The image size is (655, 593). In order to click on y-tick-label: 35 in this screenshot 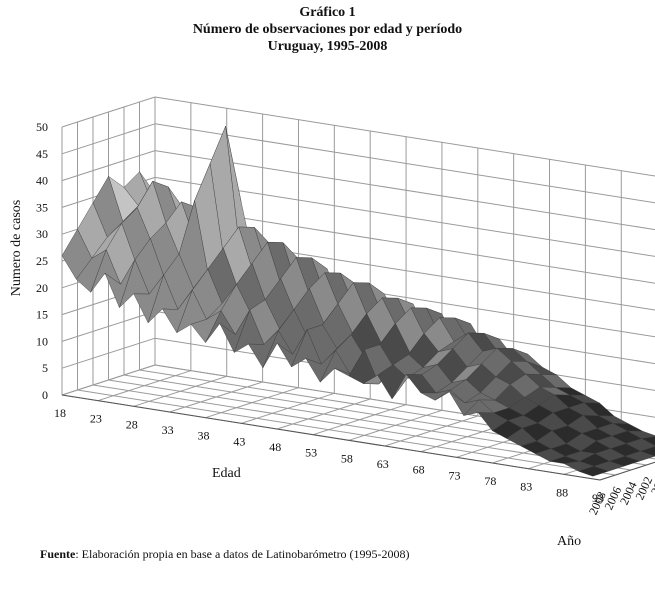, I will do `click(42, 207)`.